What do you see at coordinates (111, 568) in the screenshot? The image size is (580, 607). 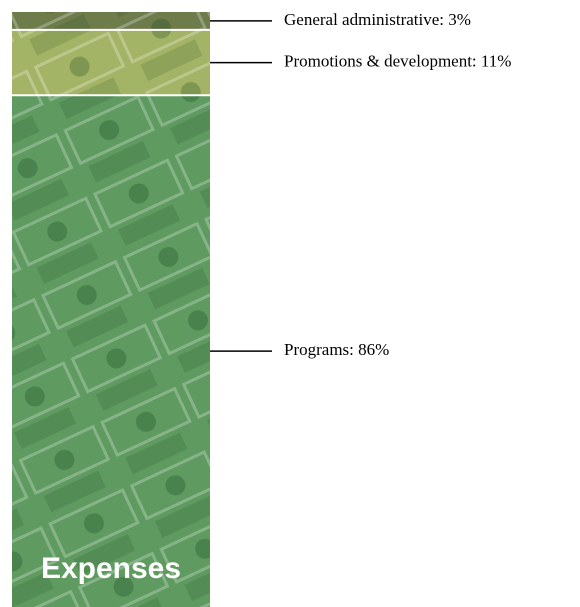 I see `chart-title: Expenses` at bounding box center [111, 568].